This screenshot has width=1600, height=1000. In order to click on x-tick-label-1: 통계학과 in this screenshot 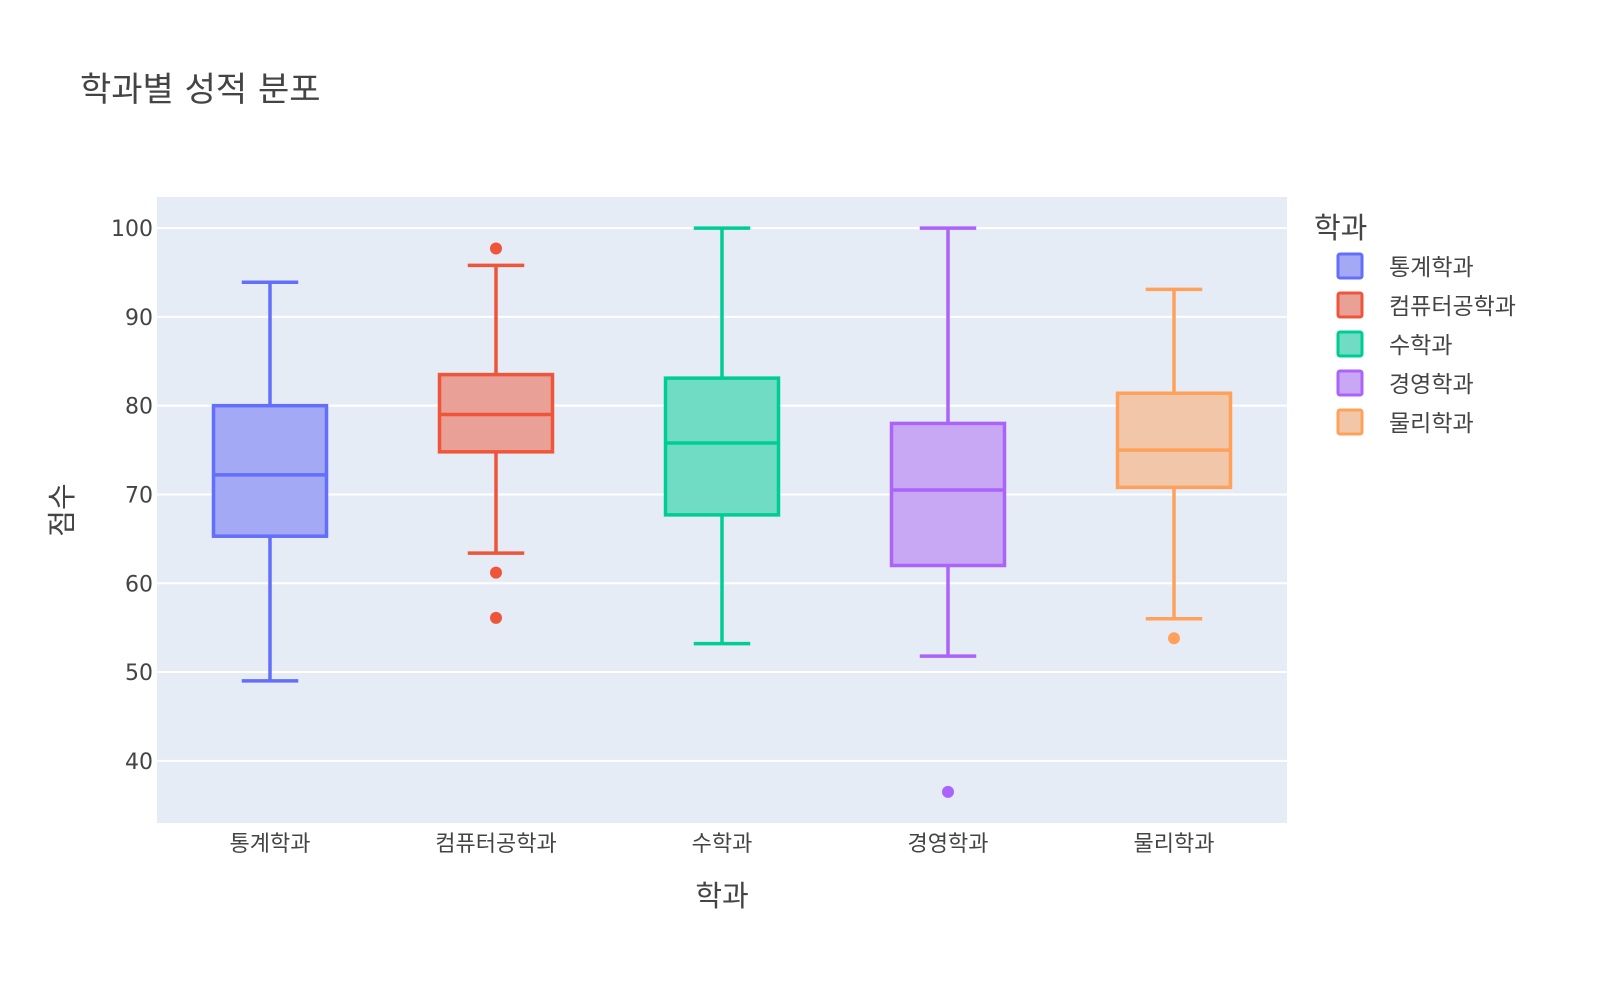, I will do `click(270, 844)`.